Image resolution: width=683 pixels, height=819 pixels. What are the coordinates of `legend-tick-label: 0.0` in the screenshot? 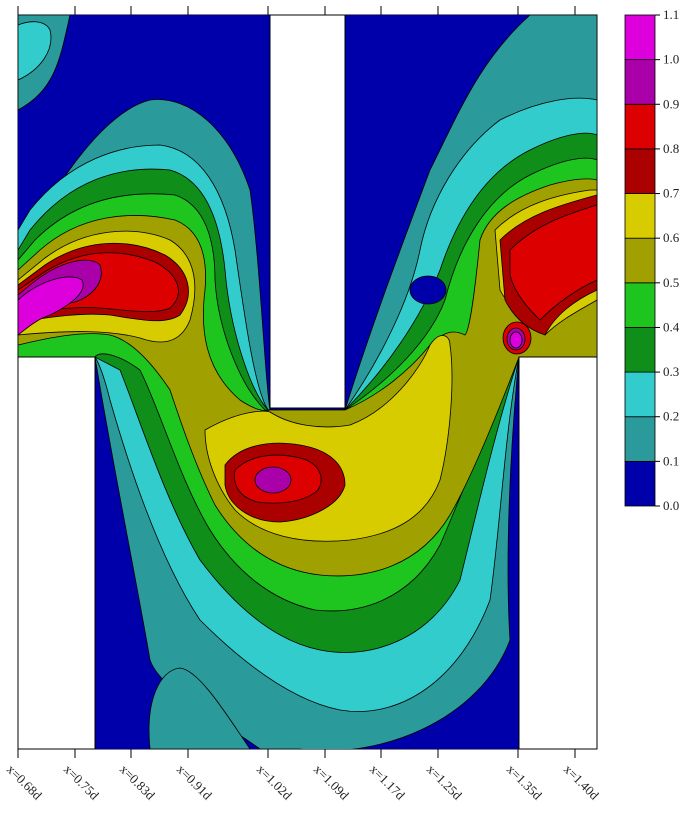 It's located at (671, 505).